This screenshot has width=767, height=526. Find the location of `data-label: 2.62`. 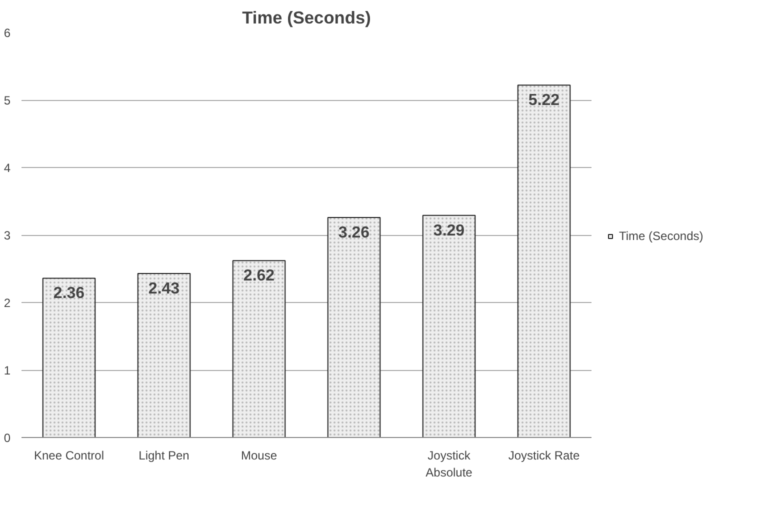

data-label: 2.62 is located at coordinates (259, 276).